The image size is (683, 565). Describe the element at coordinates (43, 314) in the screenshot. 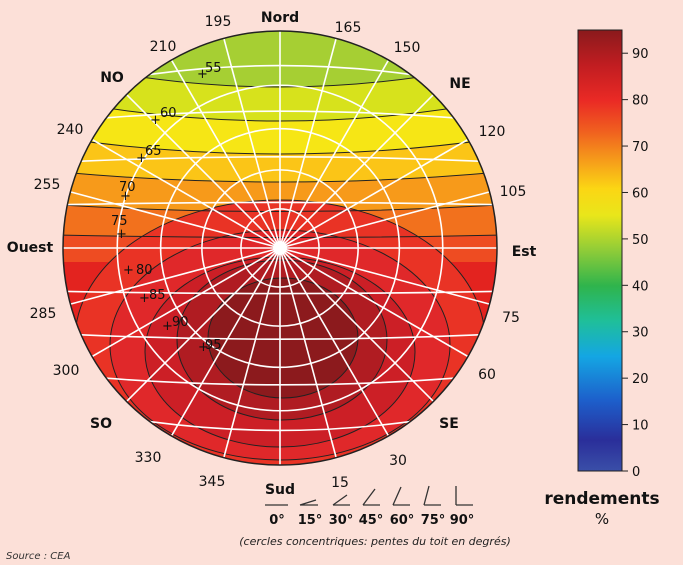

I see `azimuth-label: 285` at that location.